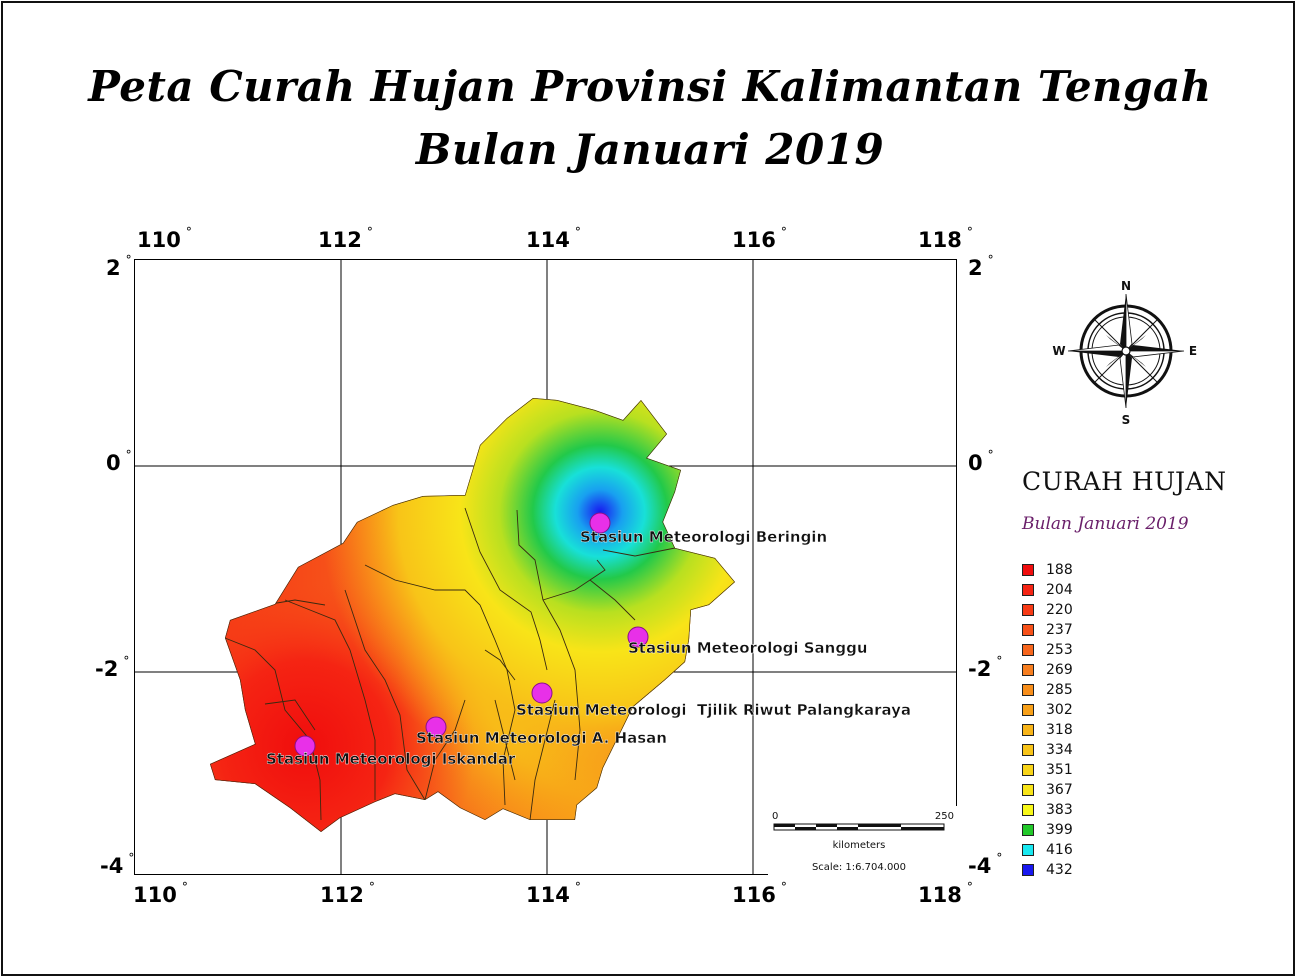 This screenshot has width=1300, height=980. What do you see at coordinates (119, 266) in the screenshot?
I see `lat-label-left-2: 2 °` at bounding box center [119, 266].